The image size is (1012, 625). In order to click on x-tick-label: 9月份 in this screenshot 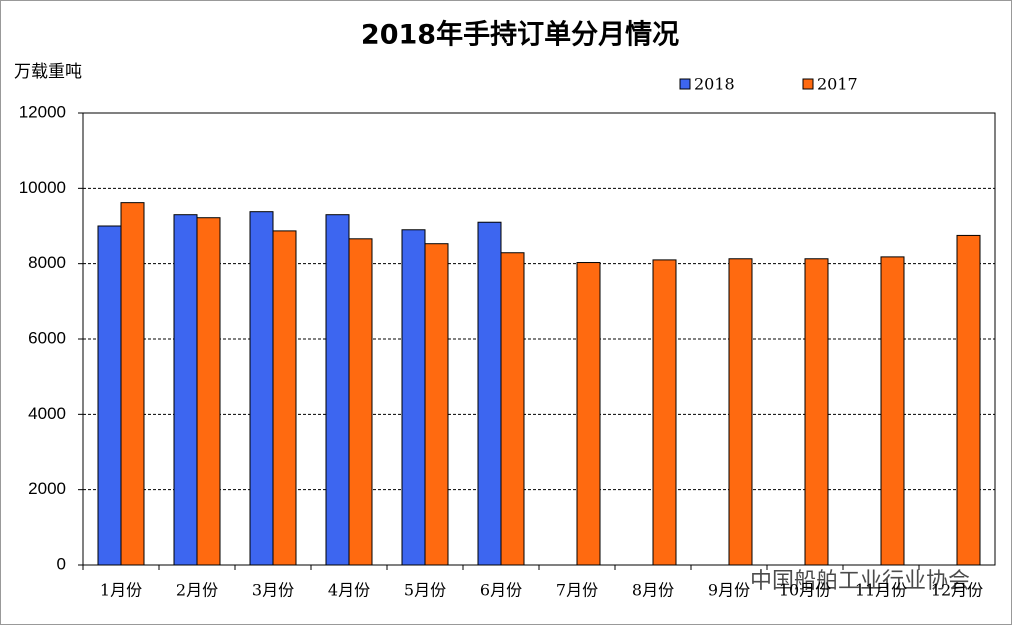, I will do `click(729, 590)`.